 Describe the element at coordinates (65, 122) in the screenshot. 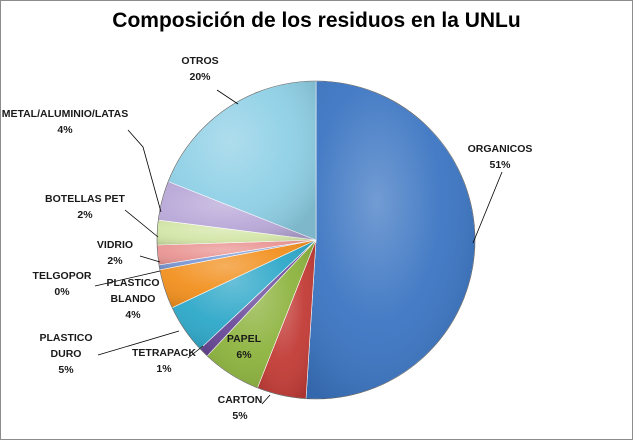

I see `data-label-metal-aluminio-latas: METAL/ALUMINIO/LATAS 4%` at that location.